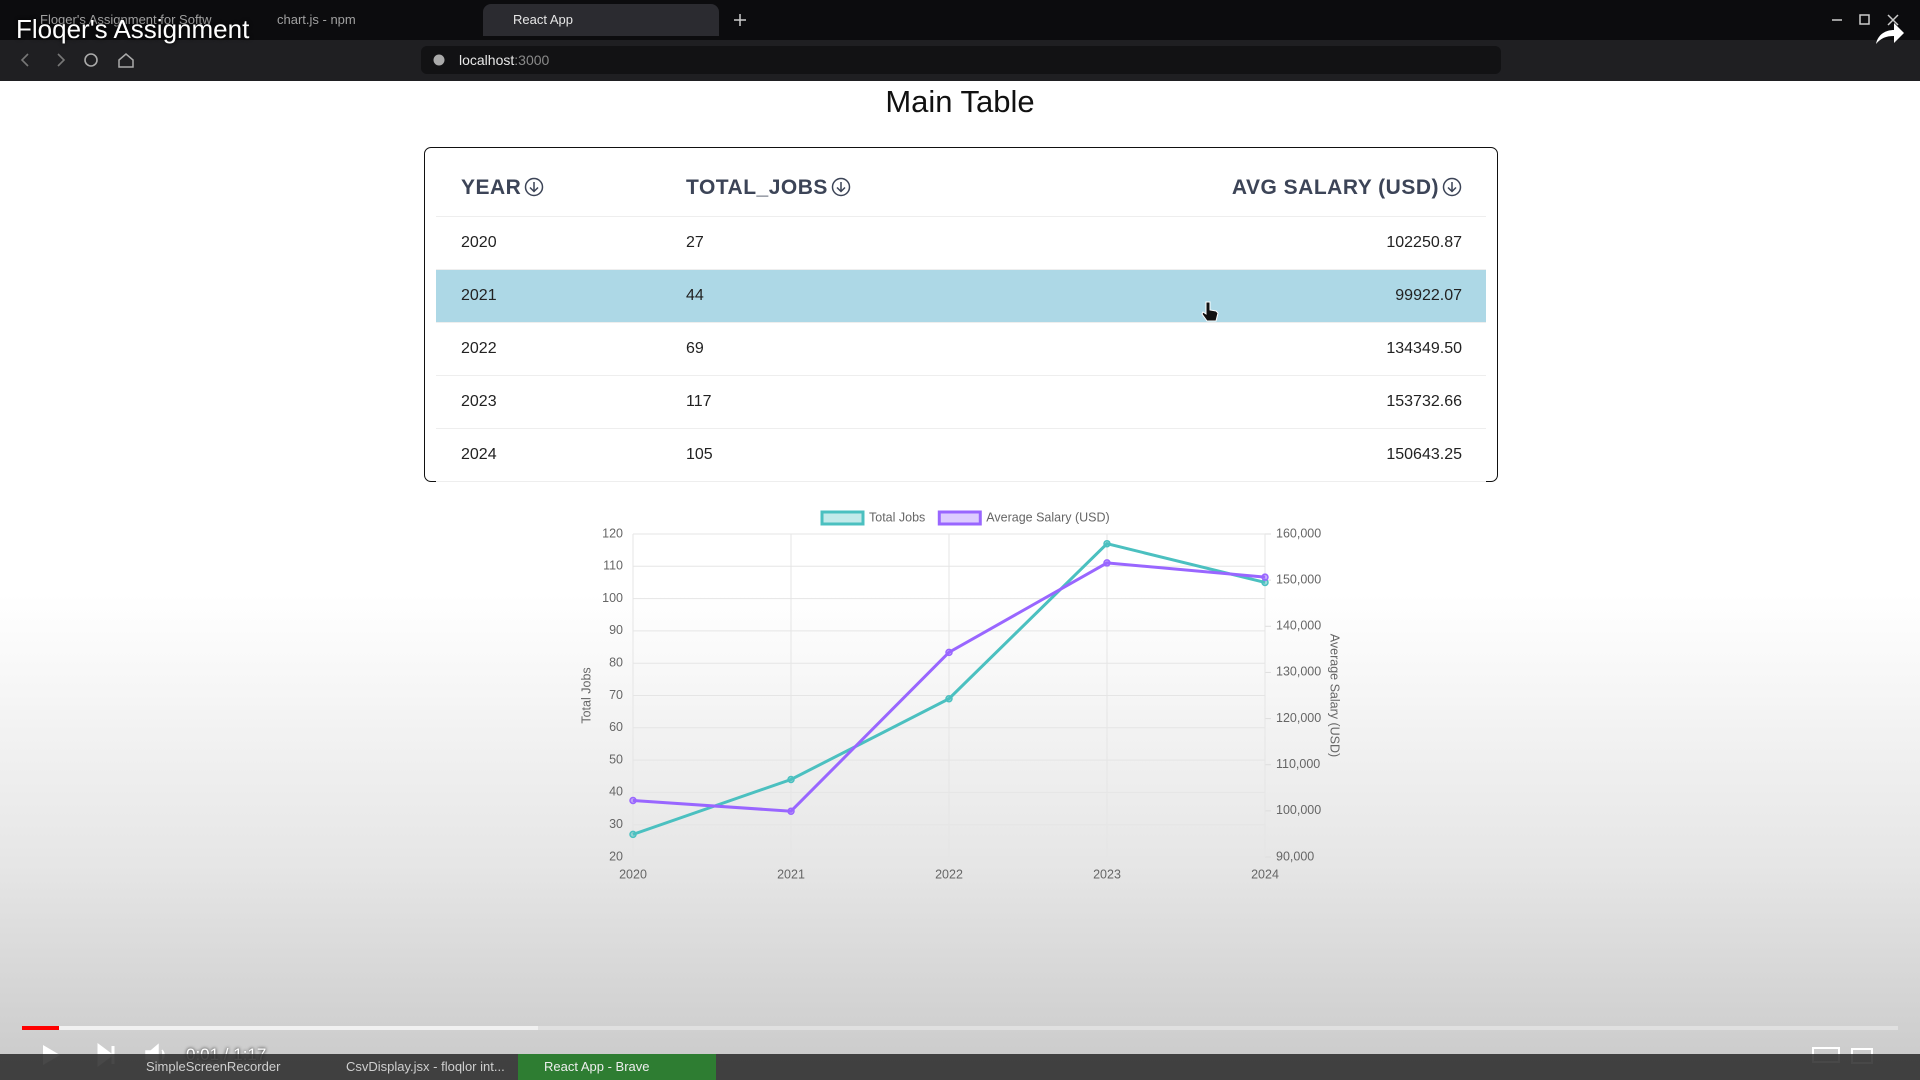 This screenshot has height=1080, width=1920. What do you see at coordinates (616, 759) in the screenshot?
I see `y-tick-label: 50` at bounding box center [616, 759].